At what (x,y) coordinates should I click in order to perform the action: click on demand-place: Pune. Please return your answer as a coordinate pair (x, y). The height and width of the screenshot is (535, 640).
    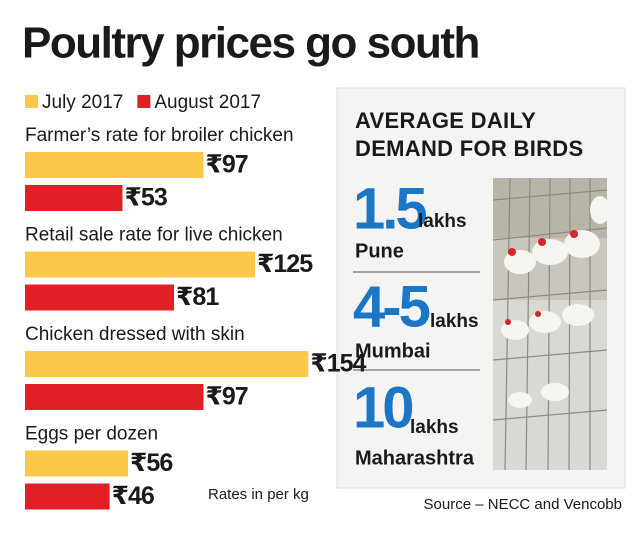
    Looking at the image, I should click on (379, 251).